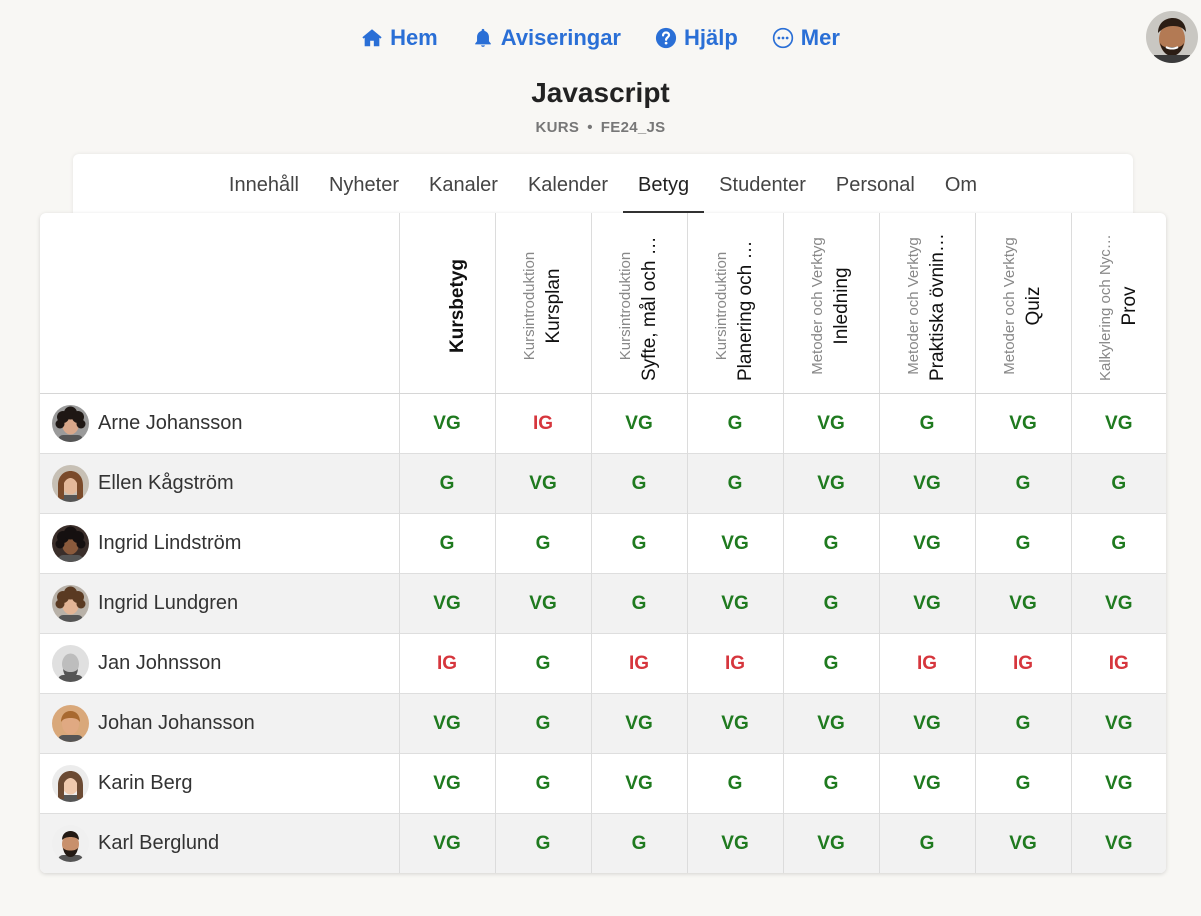 The height and width of the screenshot is (916, 1201). I want to click on tab-innehall: Innehåll, so click(263, 184).